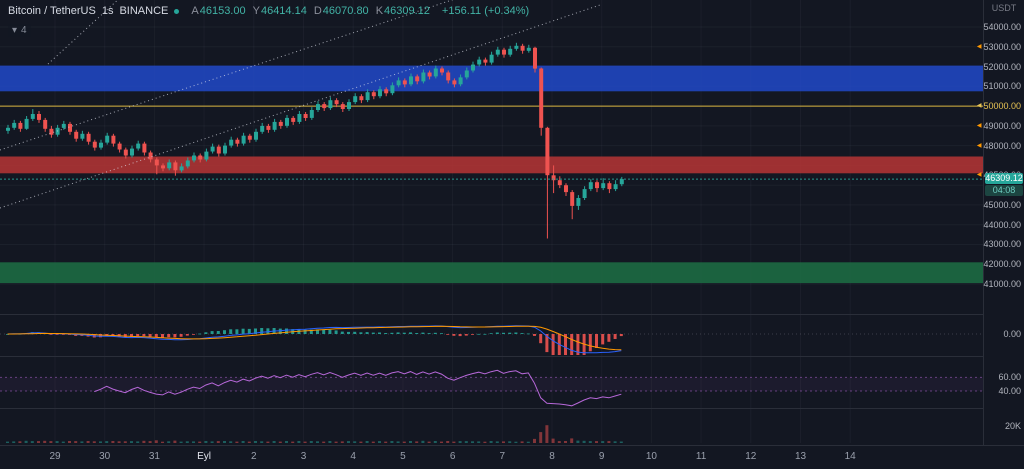  I want to click on rsi-lower-label: 40.00, so click(1009, 391).